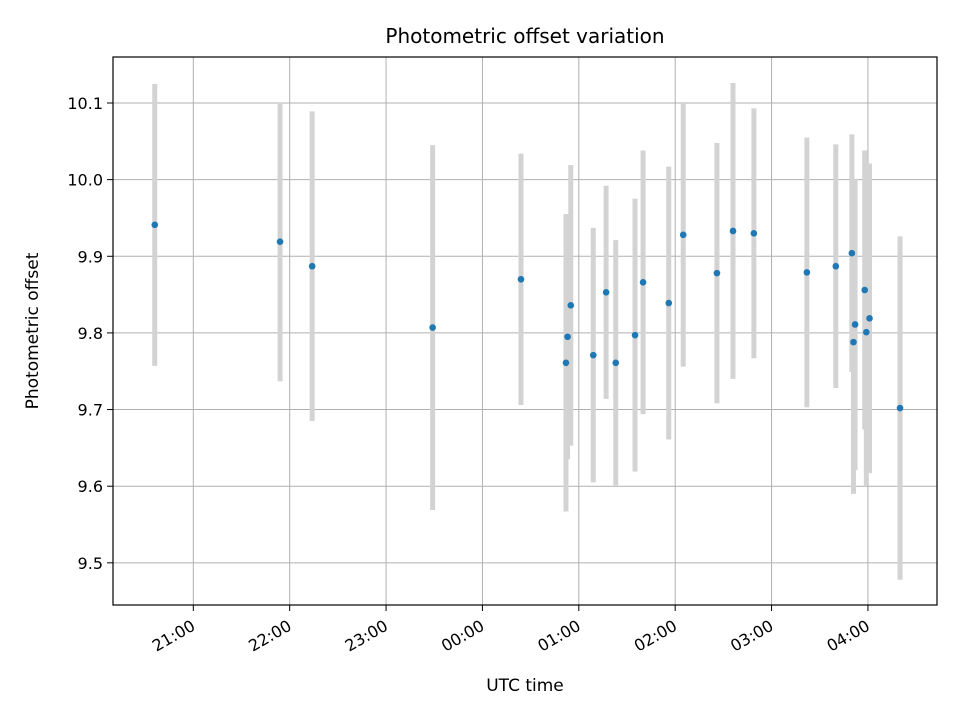 This screenshot has width=960, height=720. What do you see at coordinates (90, 410) in the screenshot?
I see `y-tick-label: 9.7` at bounding box center [90, 410].